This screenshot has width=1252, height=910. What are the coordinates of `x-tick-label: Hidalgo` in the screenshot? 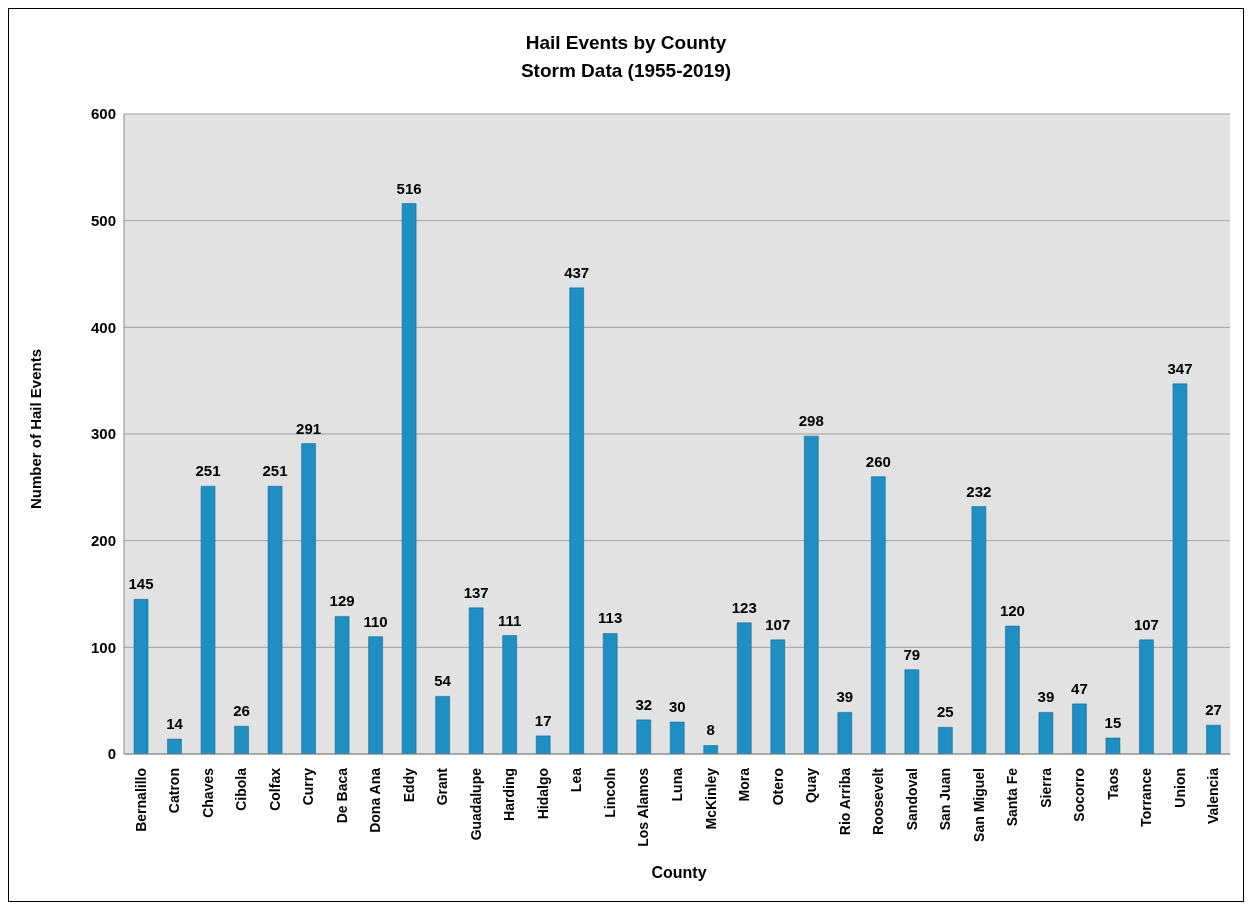 It's located at (542, 794).